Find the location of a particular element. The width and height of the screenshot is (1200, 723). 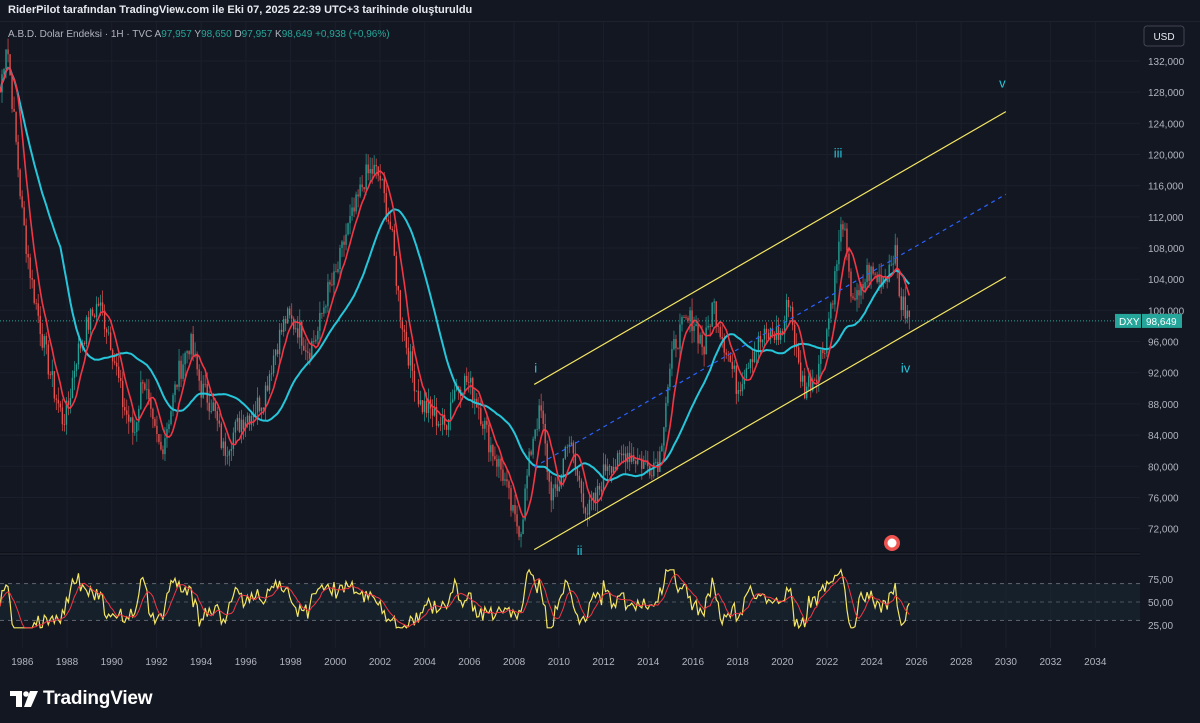

currency-button-label: USD is located at coordinates (1163, 37).